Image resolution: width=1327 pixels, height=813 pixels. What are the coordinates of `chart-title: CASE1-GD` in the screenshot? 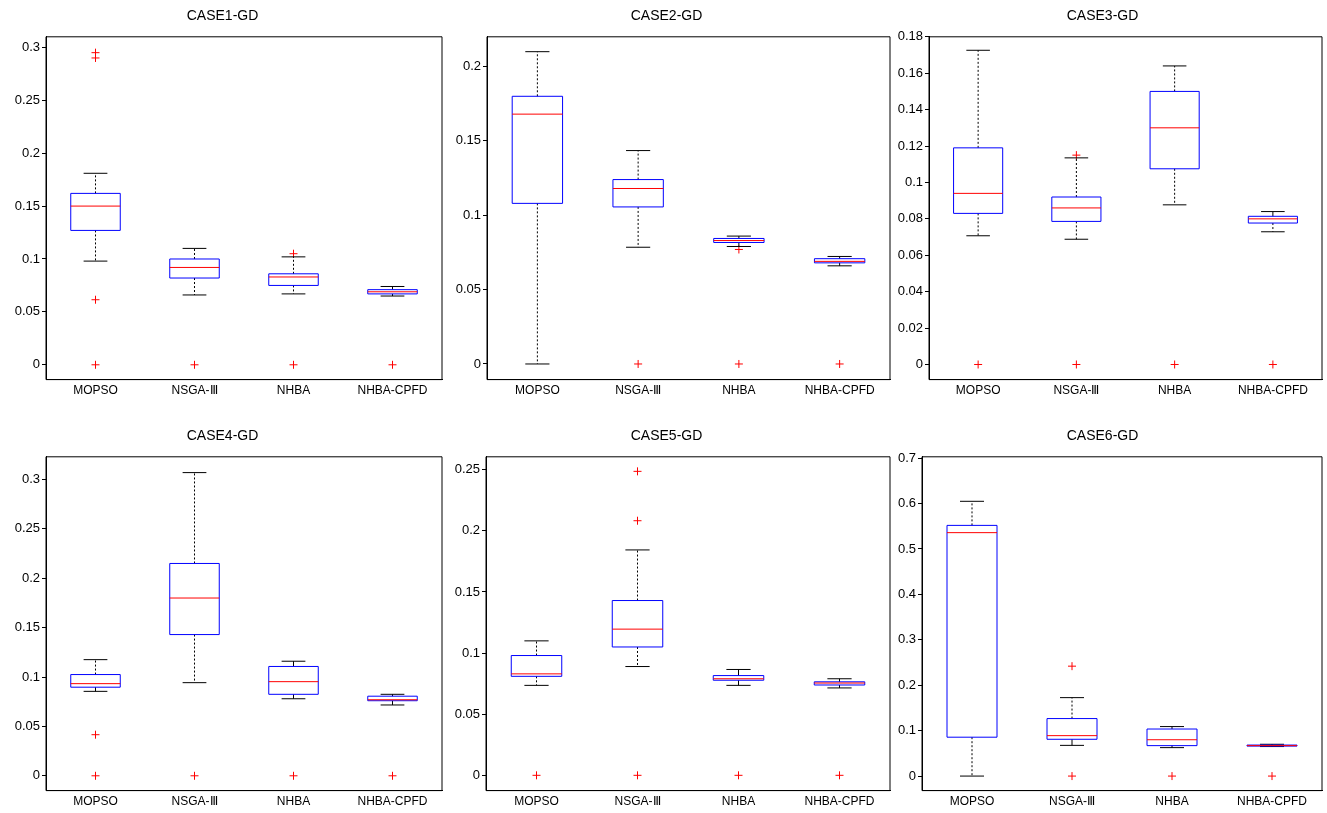 It's located at (222, 15).